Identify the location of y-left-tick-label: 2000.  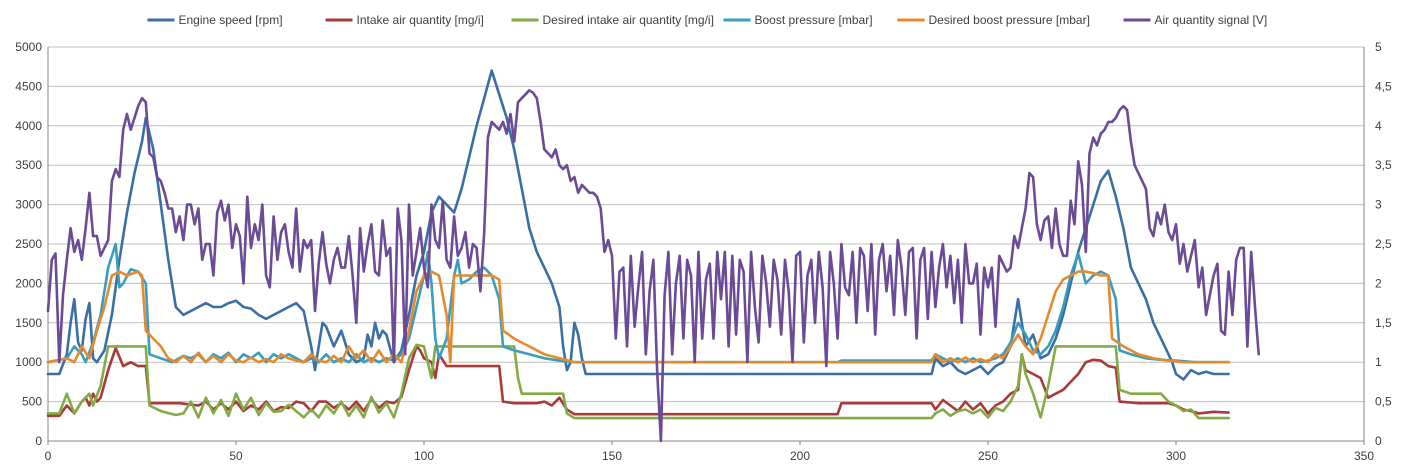
(28, 283).